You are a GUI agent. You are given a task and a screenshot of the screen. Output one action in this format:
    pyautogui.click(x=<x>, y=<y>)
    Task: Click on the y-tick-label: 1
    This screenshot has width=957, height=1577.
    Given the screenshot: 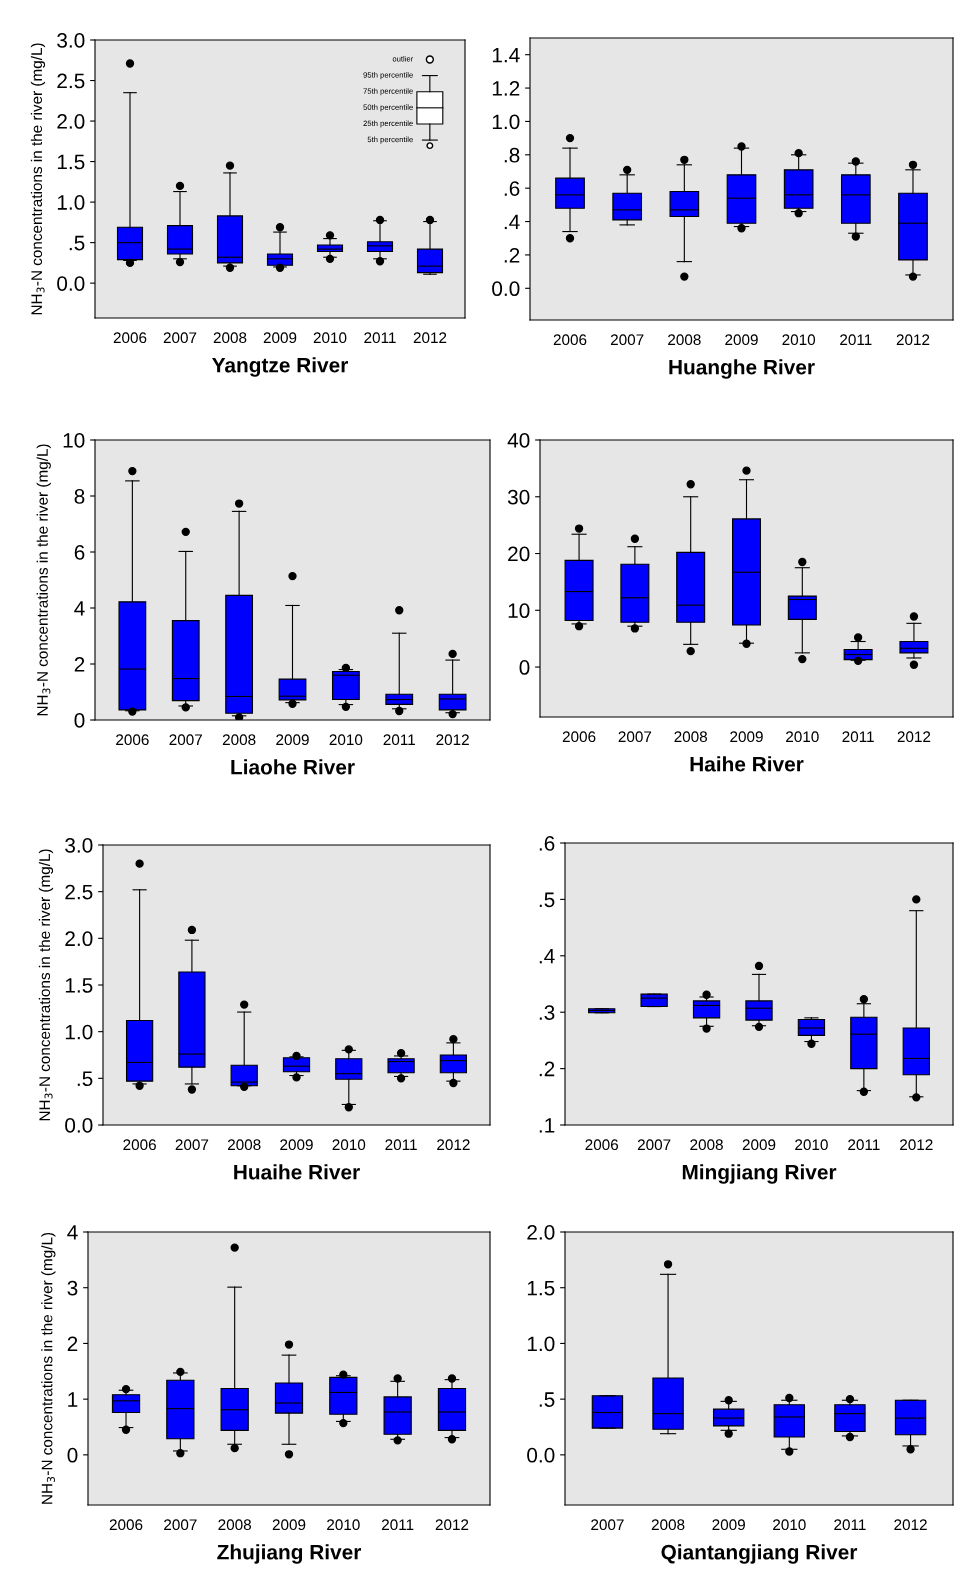 What is the action you would take?
    pyautogui.click(x=73, y=1399)
    